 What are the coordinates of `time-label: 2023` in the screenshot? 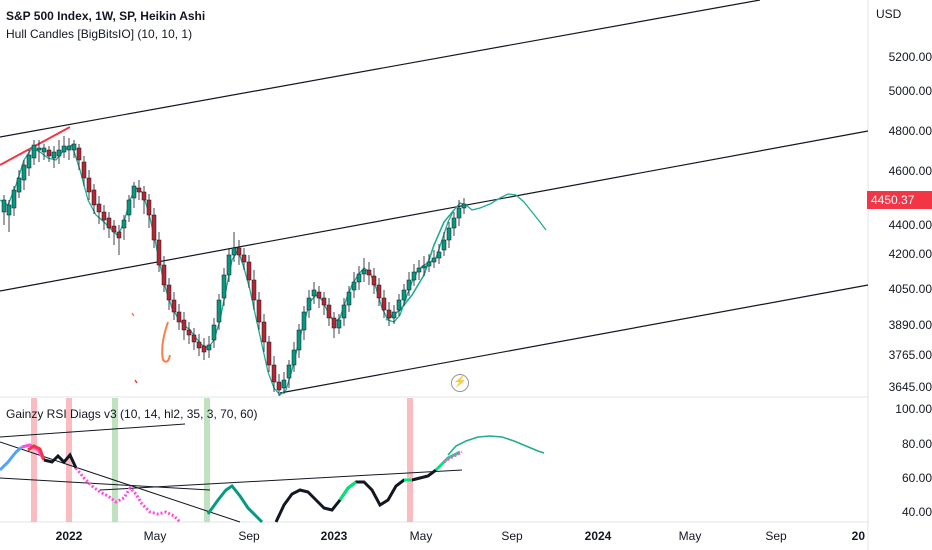 It's located at (334, 536).